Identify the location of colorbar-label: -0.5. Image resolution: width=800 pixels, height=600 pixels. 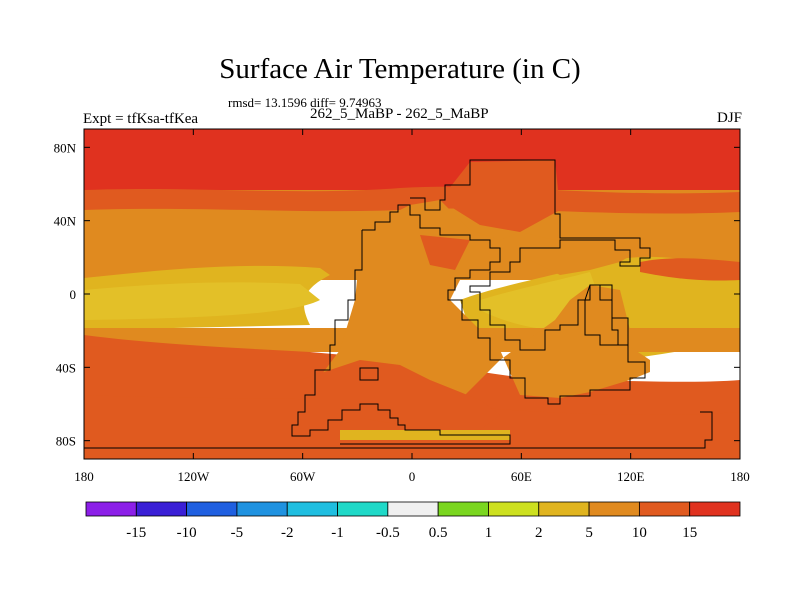
(388, 533).